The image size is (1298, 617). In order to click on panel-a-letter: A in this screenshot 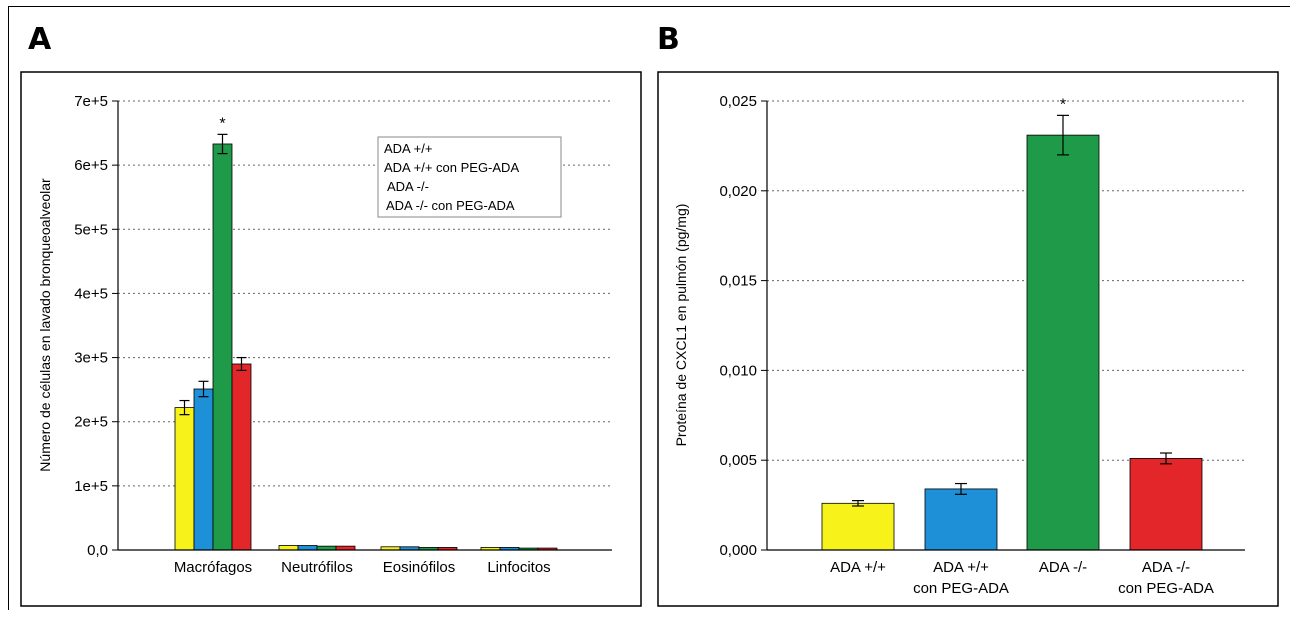, I will do `click(40, 39)`.